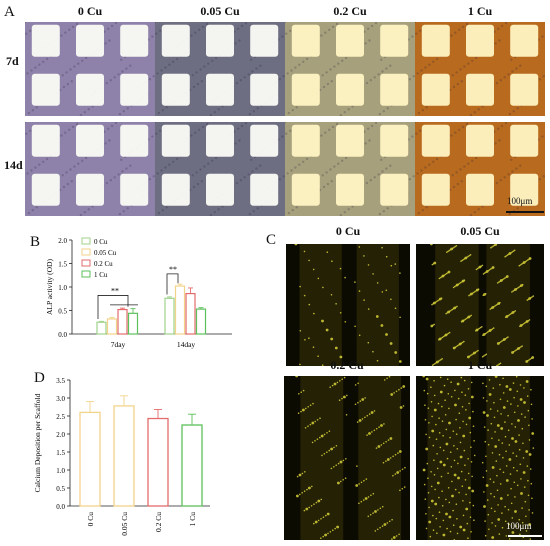 This screenshot has width=550, height=546. Describe the element at coordinates (271, 240) in the screenshot. I see `panel-c-letter: C` at that location.